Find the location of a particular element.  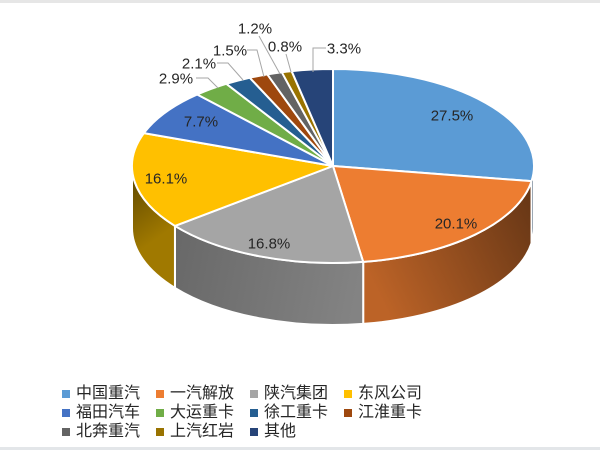

legend-label: 一汽解放 is located at coordinates (202, 393).